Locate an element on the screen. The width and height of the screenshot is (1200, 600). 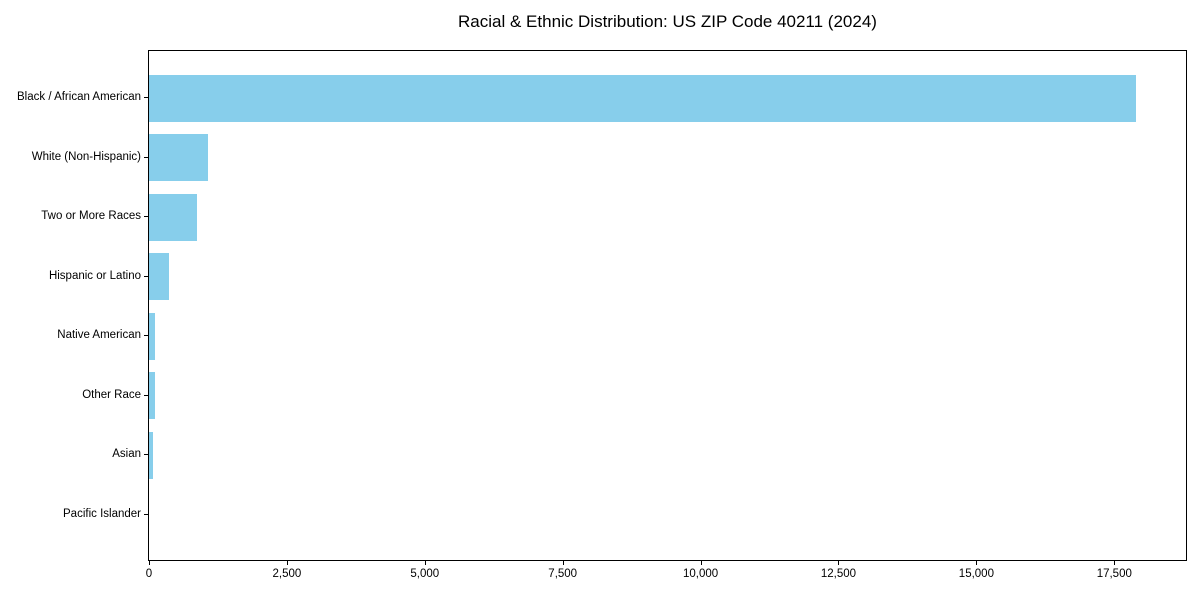
y-axis-label-asian: Asian is located at coordinates (126, 454).